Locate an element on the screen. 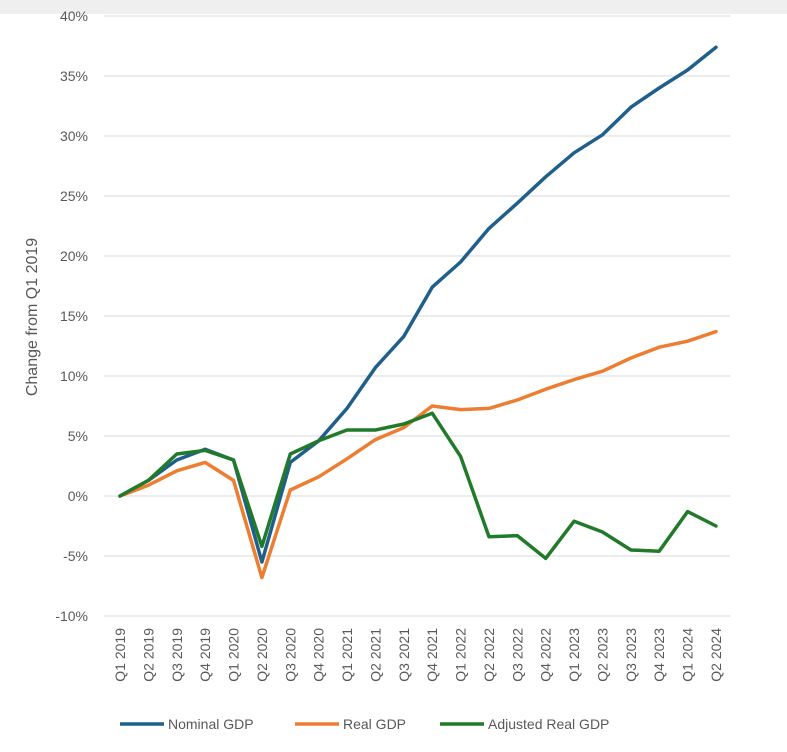 The height and width of the screenshot is (752, 787). x-tick-label: Q2 2019 is located at coordinates (148, 655).